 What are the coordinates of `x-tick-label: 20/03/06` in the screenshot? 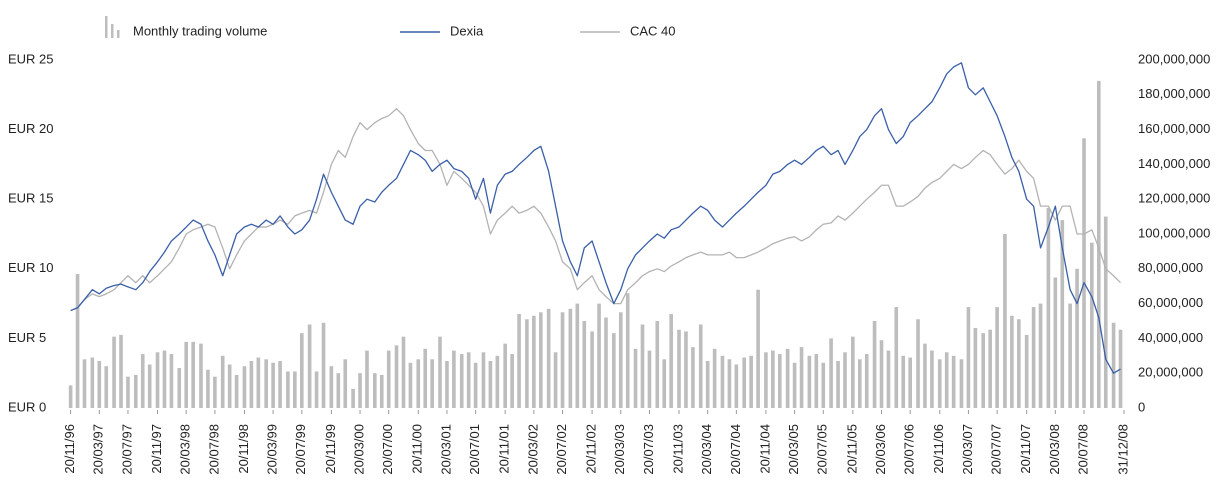 It's located at (880, 449).